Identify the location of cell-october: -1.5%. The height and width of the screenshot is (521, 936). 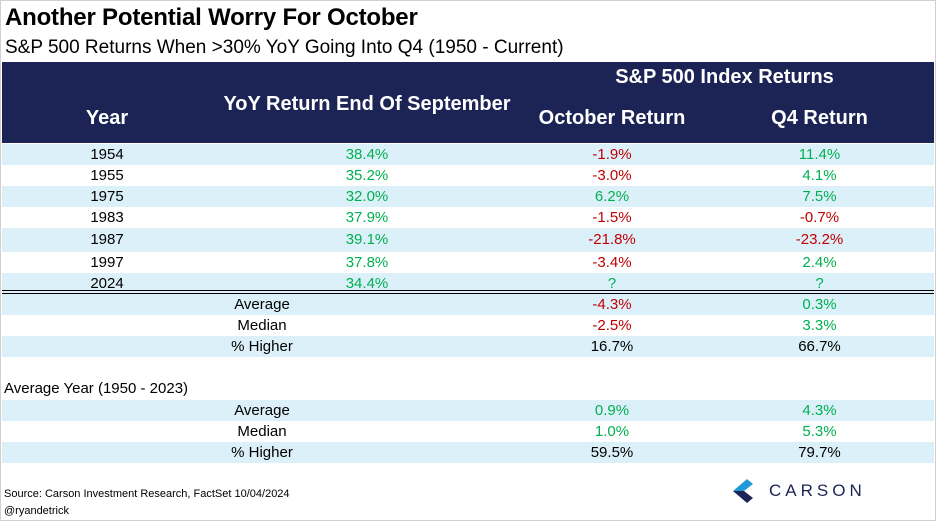
(612, 217).